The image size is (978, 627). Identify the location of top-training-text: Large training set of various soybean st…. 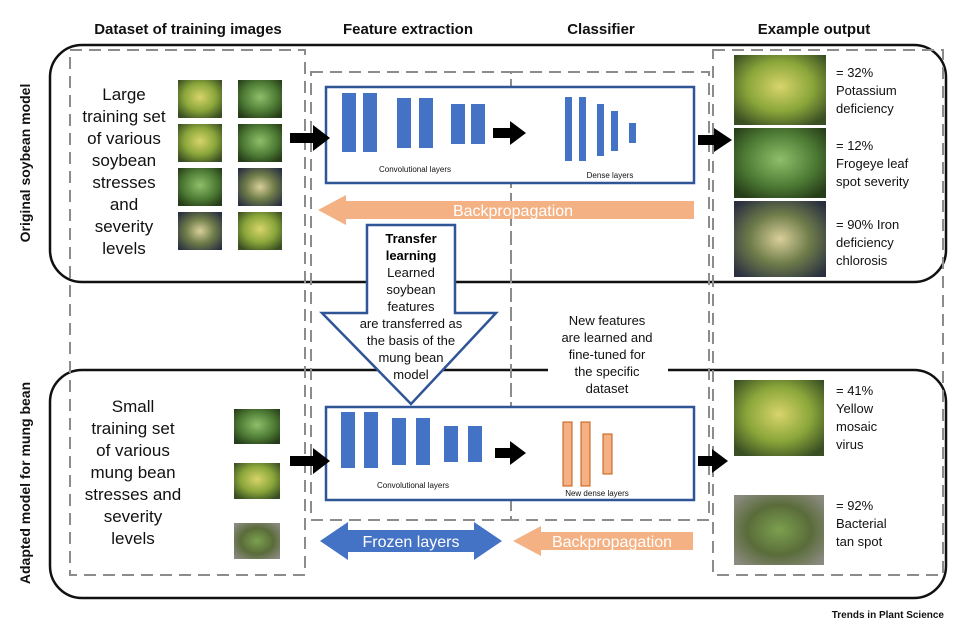
(123, 171).